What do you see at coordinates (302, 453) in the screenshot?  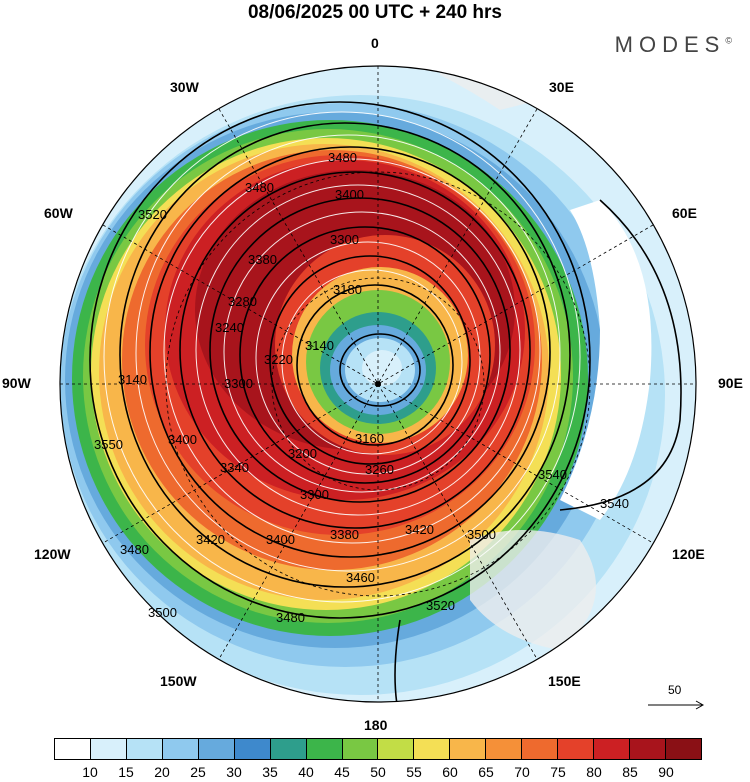 I see `contour-label: 3200` at bounding box center [302, 453].